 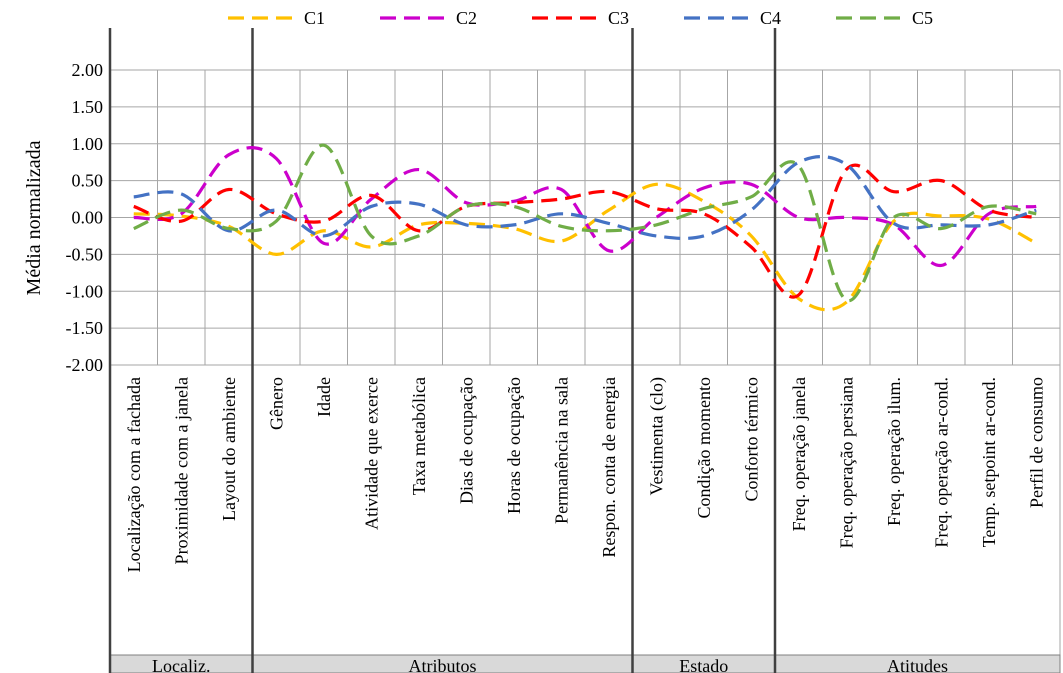 I want to click on x-tick-label: Dias de ocupação, so click(x=466, y=440).